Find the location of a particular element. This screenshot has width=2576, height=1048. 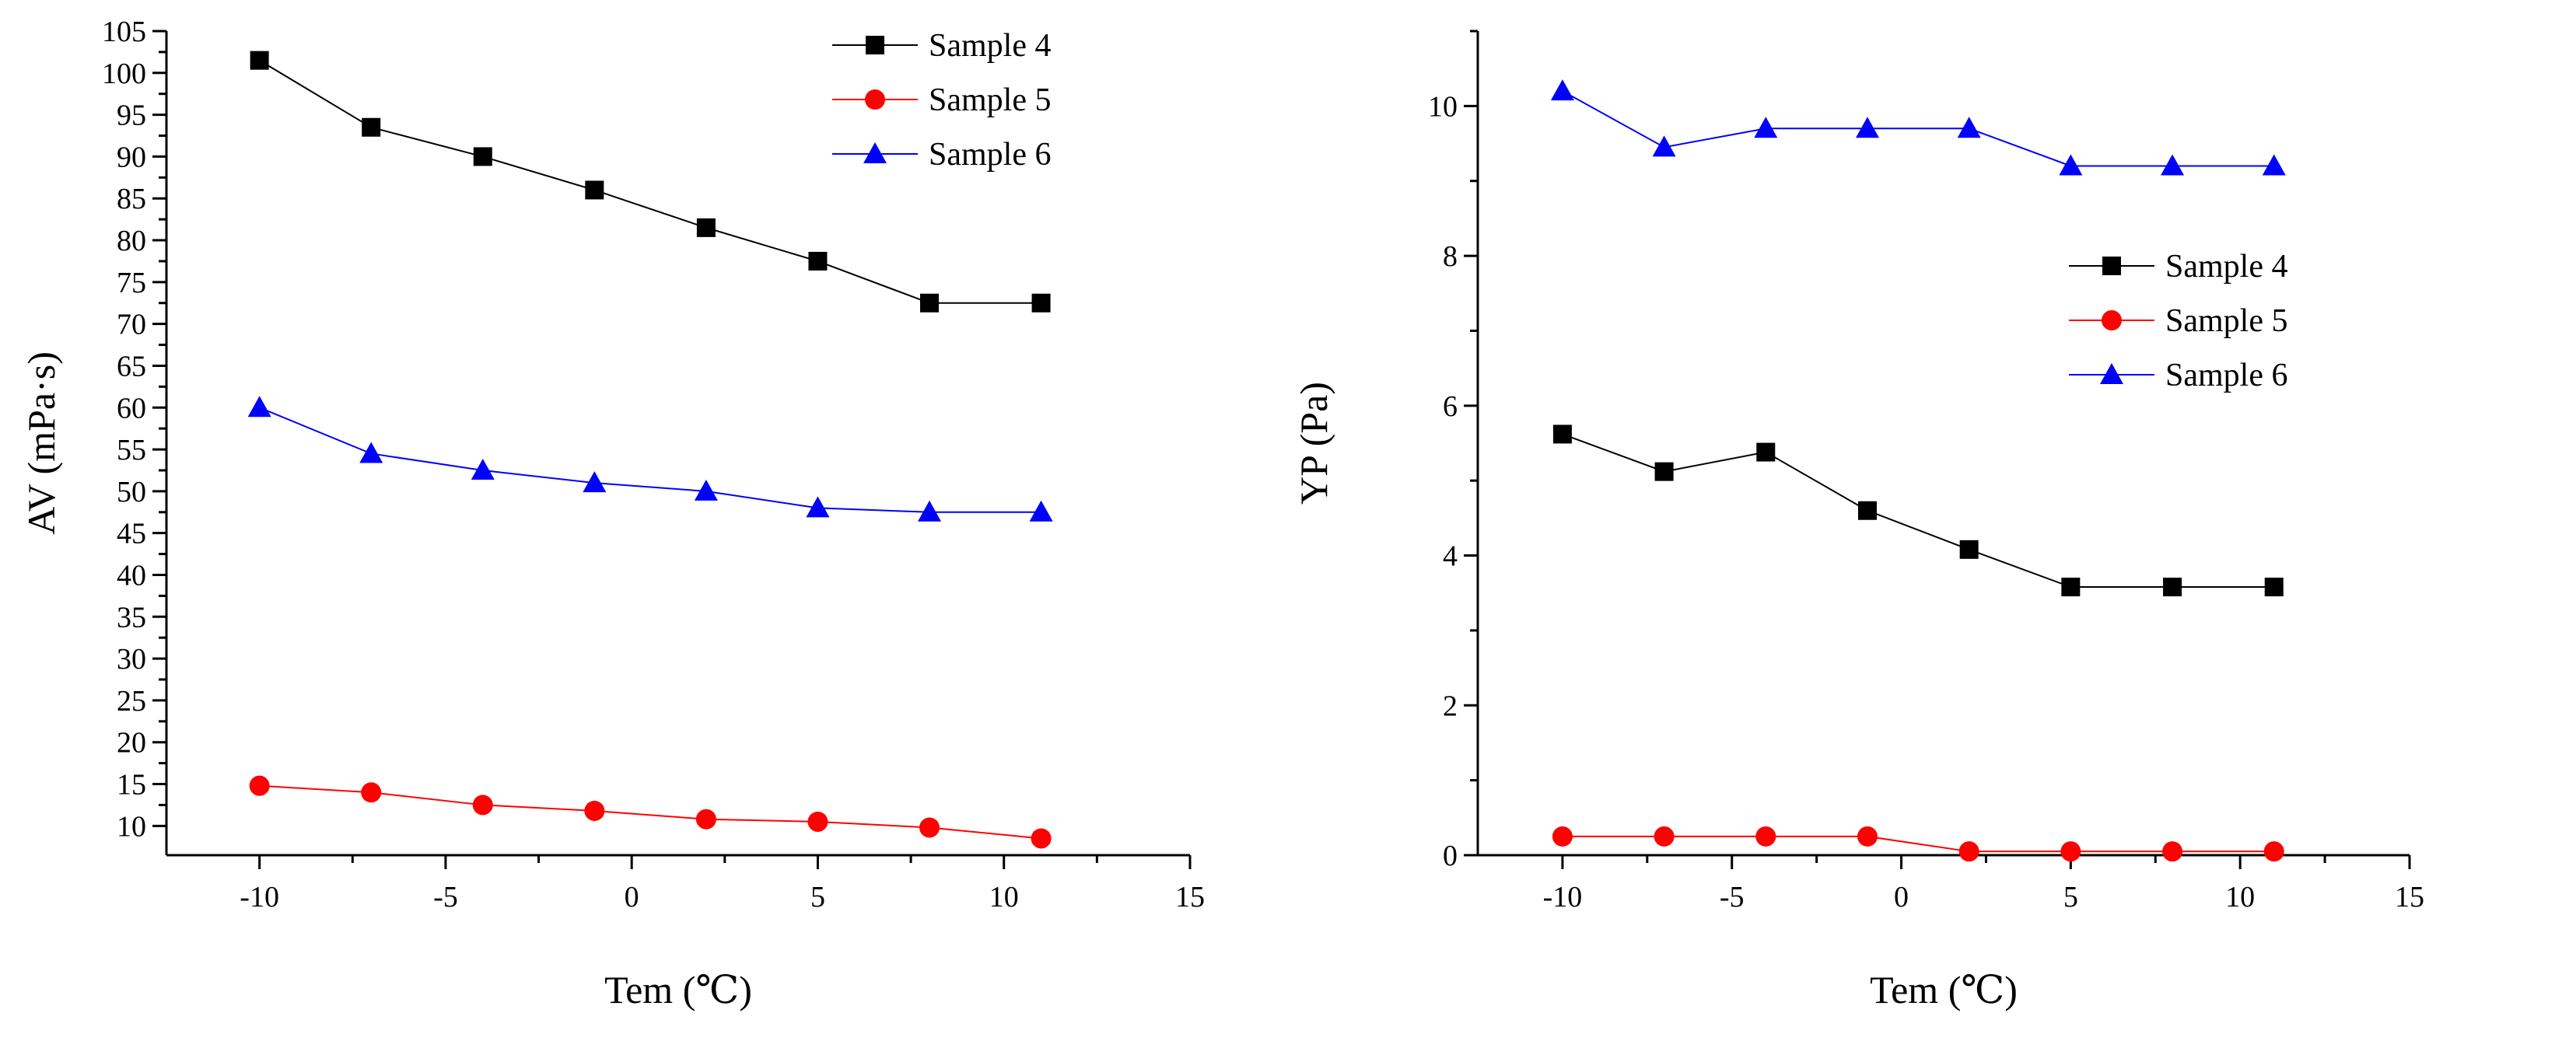

y-tick-label: 4 is located at coordinates (1451, 556).